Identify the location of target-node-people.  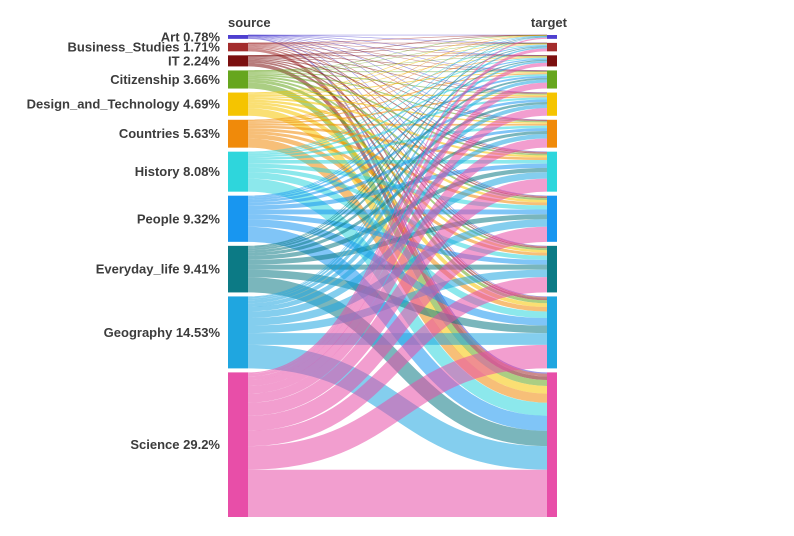
(552, 218).